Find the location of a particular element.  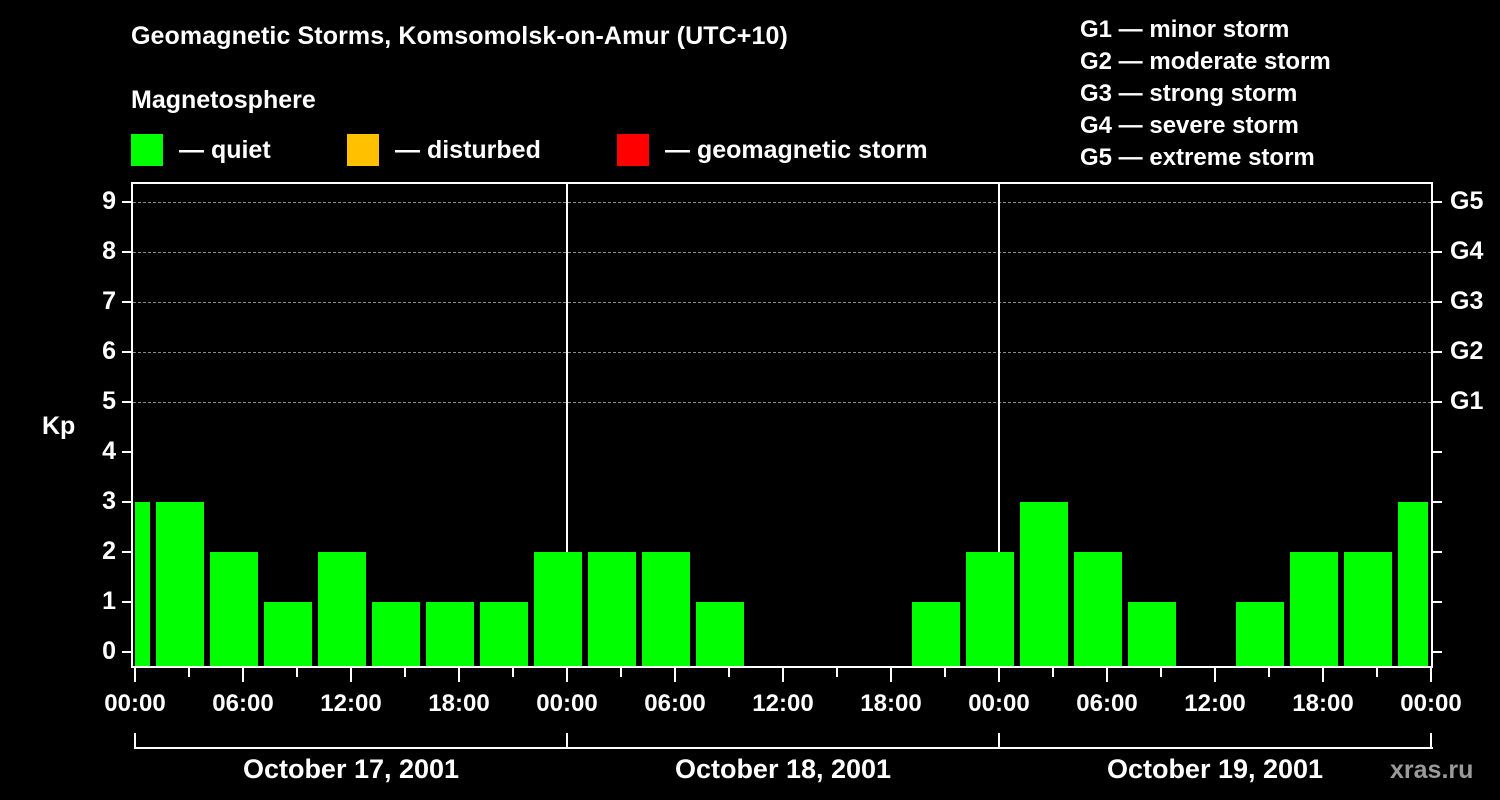

y-tick-label: 2 is located at coordinates (109, 551).